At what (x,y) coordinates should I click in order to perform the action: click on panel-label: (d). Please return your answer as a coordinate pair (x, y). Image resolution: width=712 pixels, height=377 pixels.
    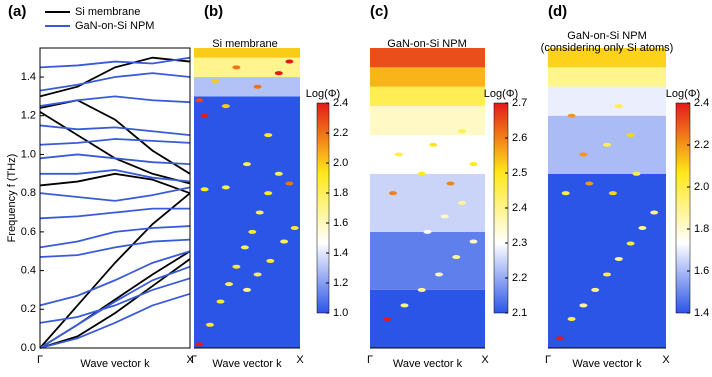
    Looking at the image, I should click on (557, 11).